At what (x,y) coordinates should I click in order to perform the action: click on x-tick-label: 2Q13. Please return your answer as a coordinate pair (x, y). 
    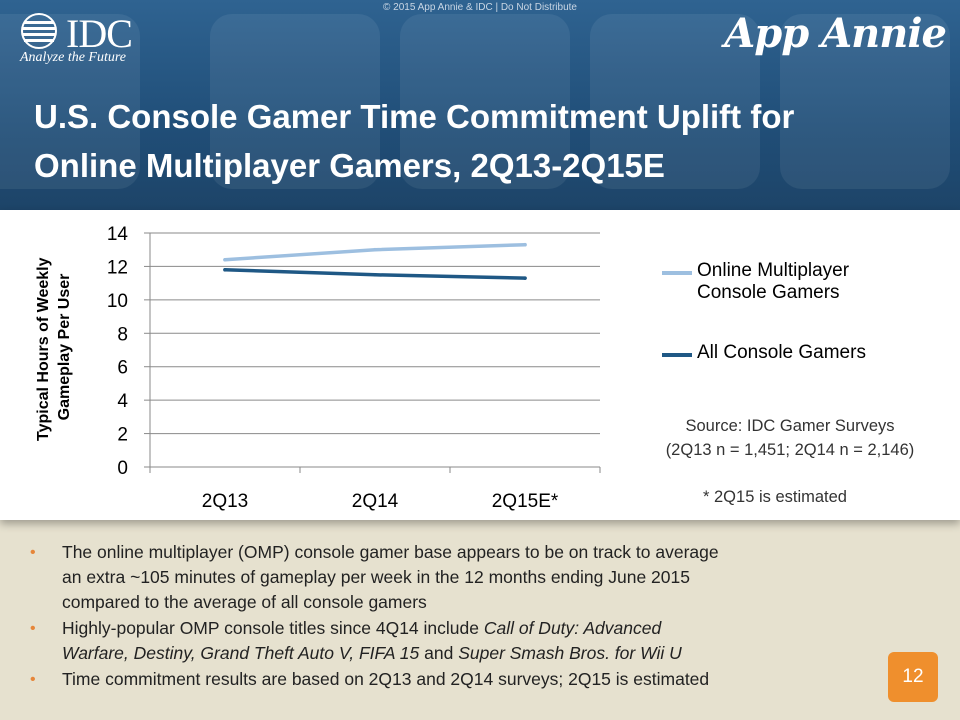
    Looking at the image, I should click on (225, 501).